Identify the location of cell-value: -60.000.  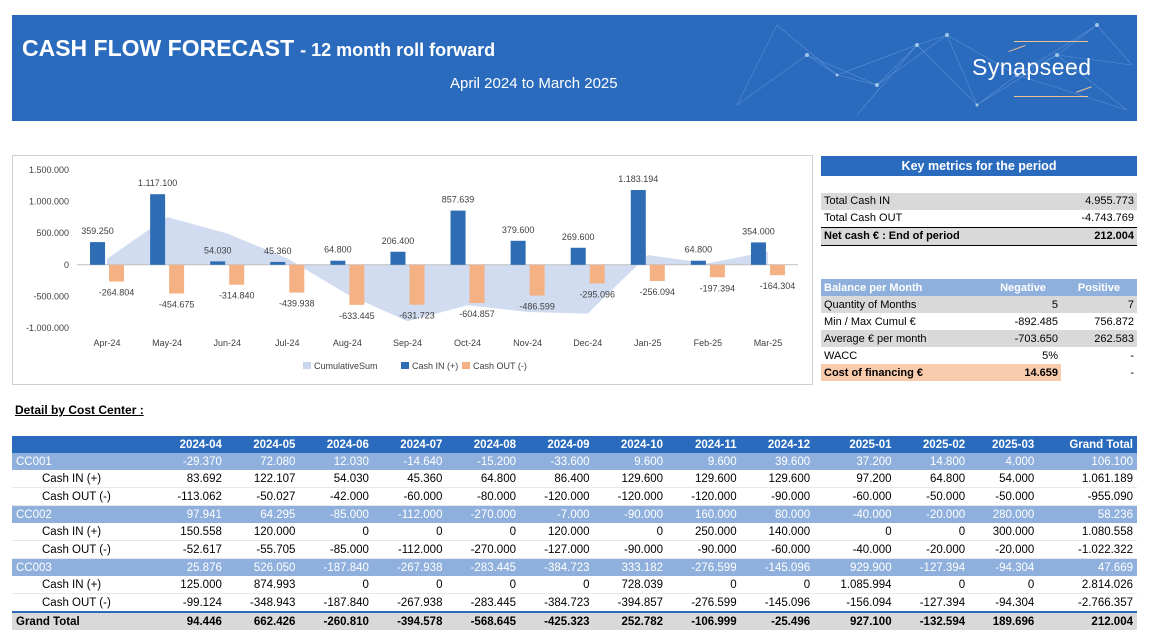
(791, 549).